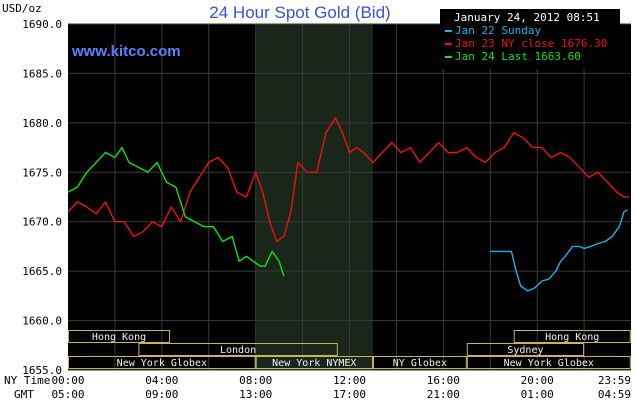 The width and height of the screenshot is (635, 404). I want to click on y-tick-label: 1660.0, so click(42, 321).